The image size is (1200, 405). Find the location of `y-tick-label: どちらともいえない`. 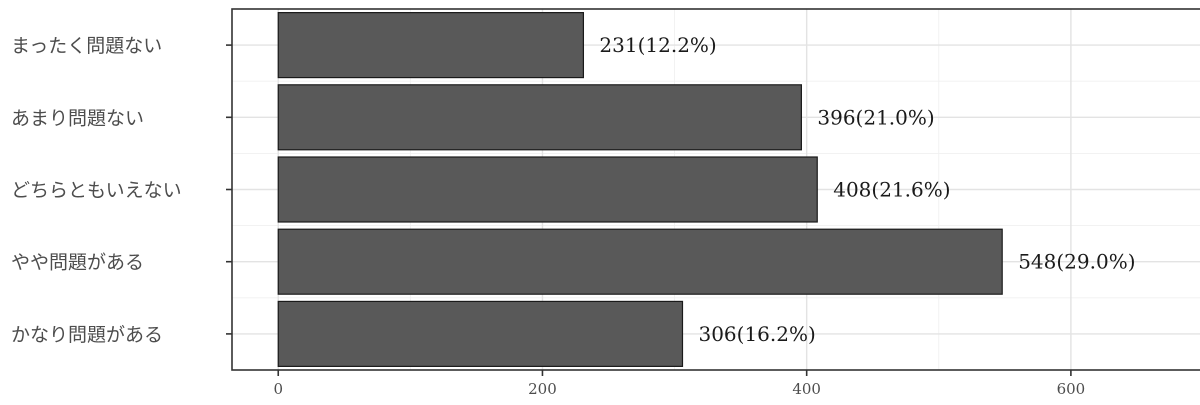

y-tick-label: どちらともいえない is located at coordinates (96, 191).